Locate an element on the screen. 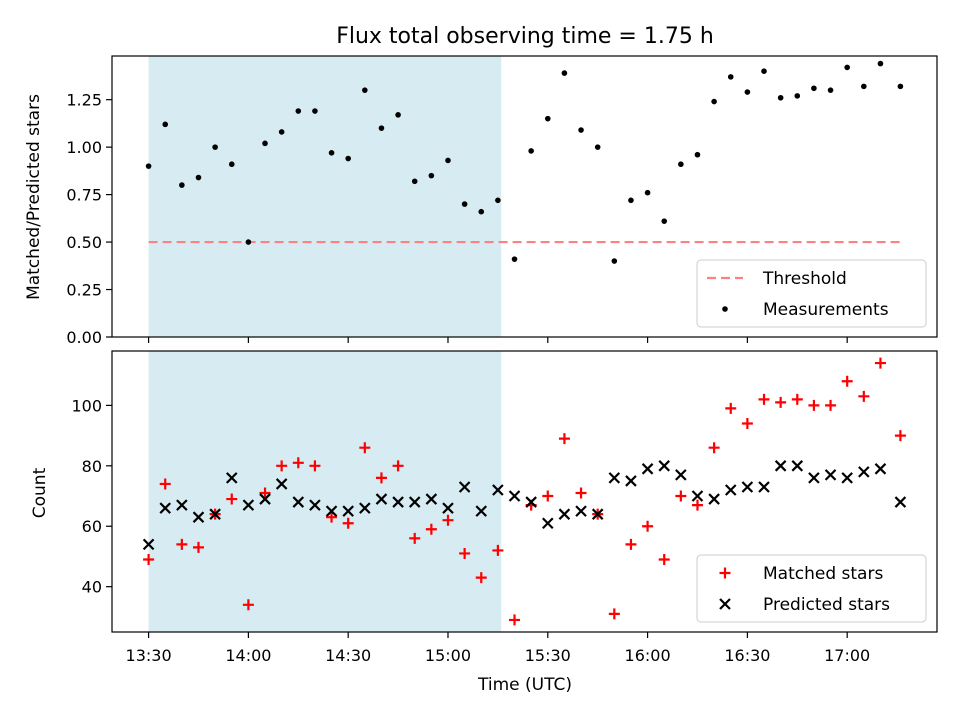  y-tick-label: 80 is located at coordinates (92, 466).